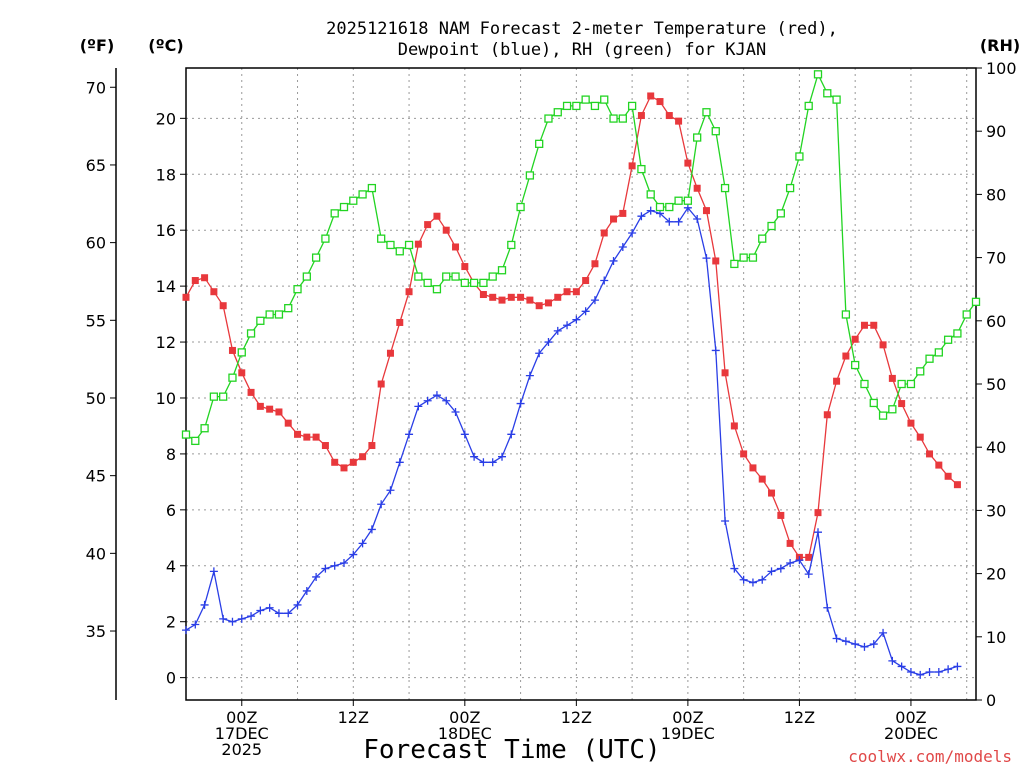 This screenshot has height=768, width=1024. I want to click on celsius-tick-label: 18, so click(166, 174).